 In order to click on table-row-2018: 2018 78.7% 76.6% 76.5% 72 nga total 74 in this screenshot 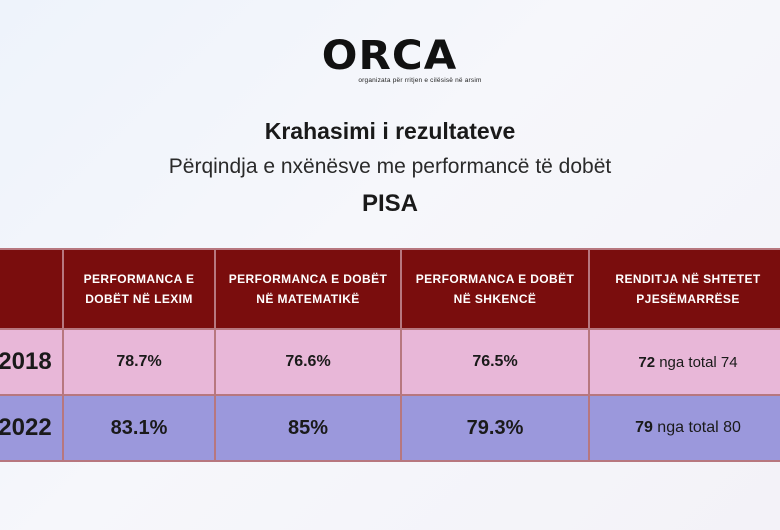, I will do `click(390, 362)`.